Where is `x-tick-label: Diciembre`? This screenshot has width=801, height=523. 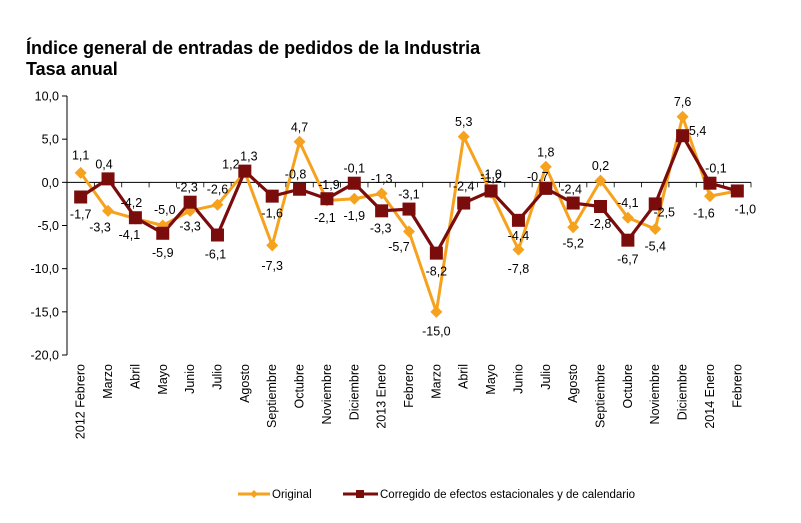 x-tick-label: Diciembre is located at coordinates (683, 392).